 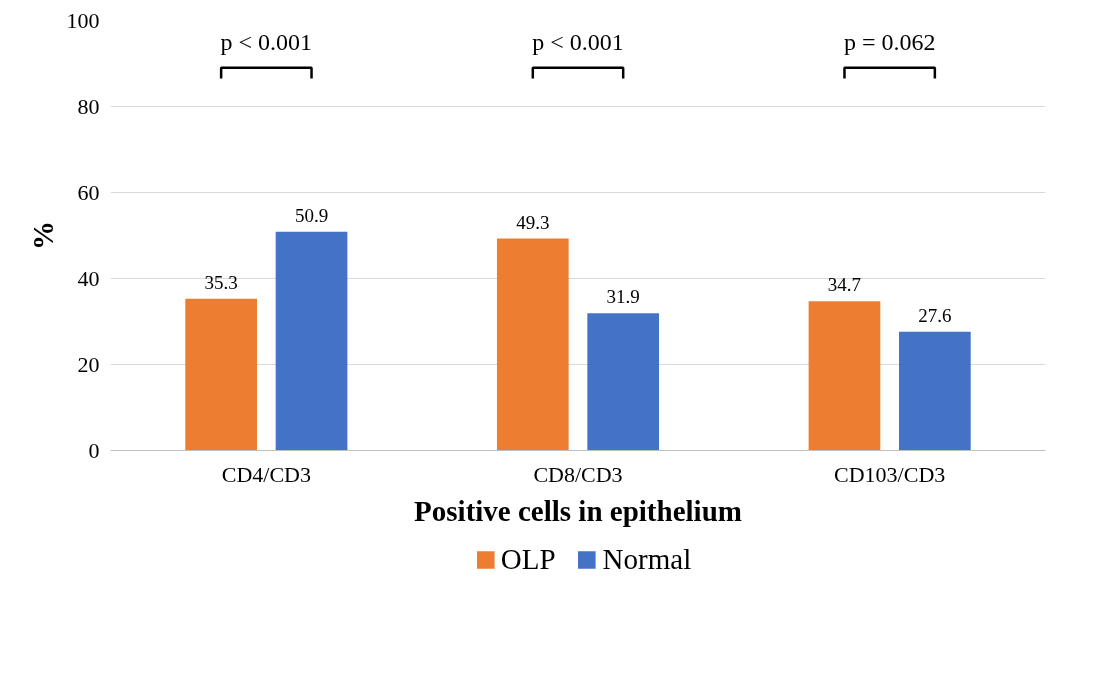 What do you see at coordinates (83, 20) in the screenshot?
I see `y-tick-label: 100` at bounding box center [83, 20].